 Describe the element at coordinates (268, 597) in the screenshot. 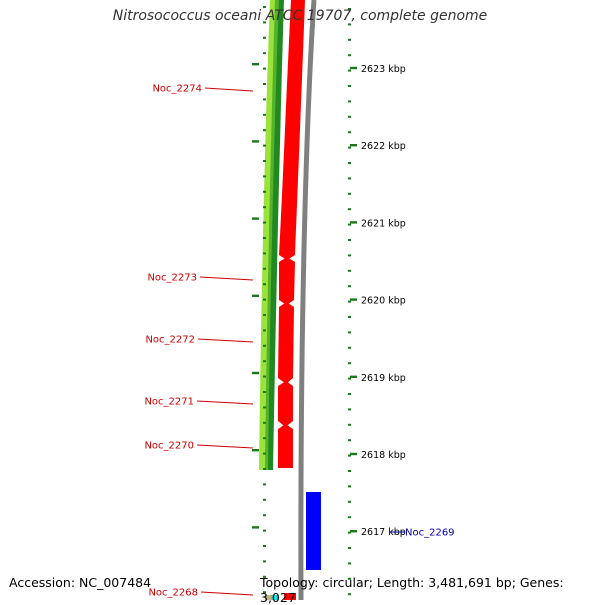

I see `gene-feature-tan` at that location.